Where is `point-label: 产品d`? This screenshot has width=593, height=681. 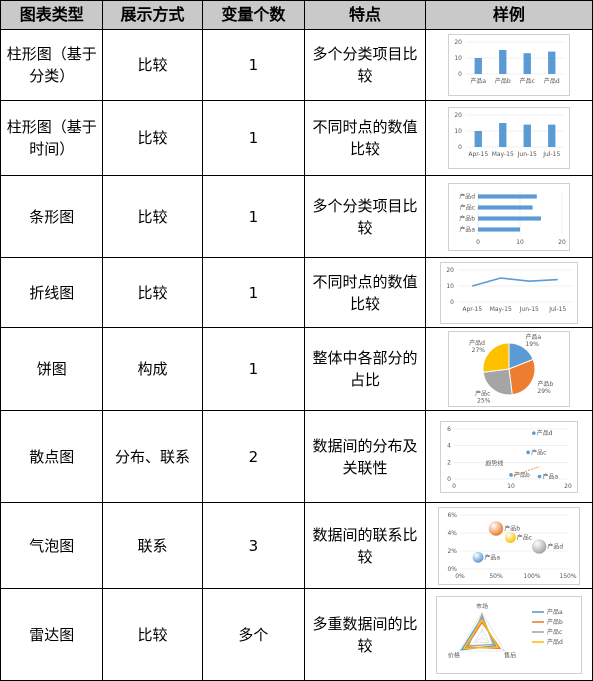 point-label: 产品d is located at coordinates (545, 433).